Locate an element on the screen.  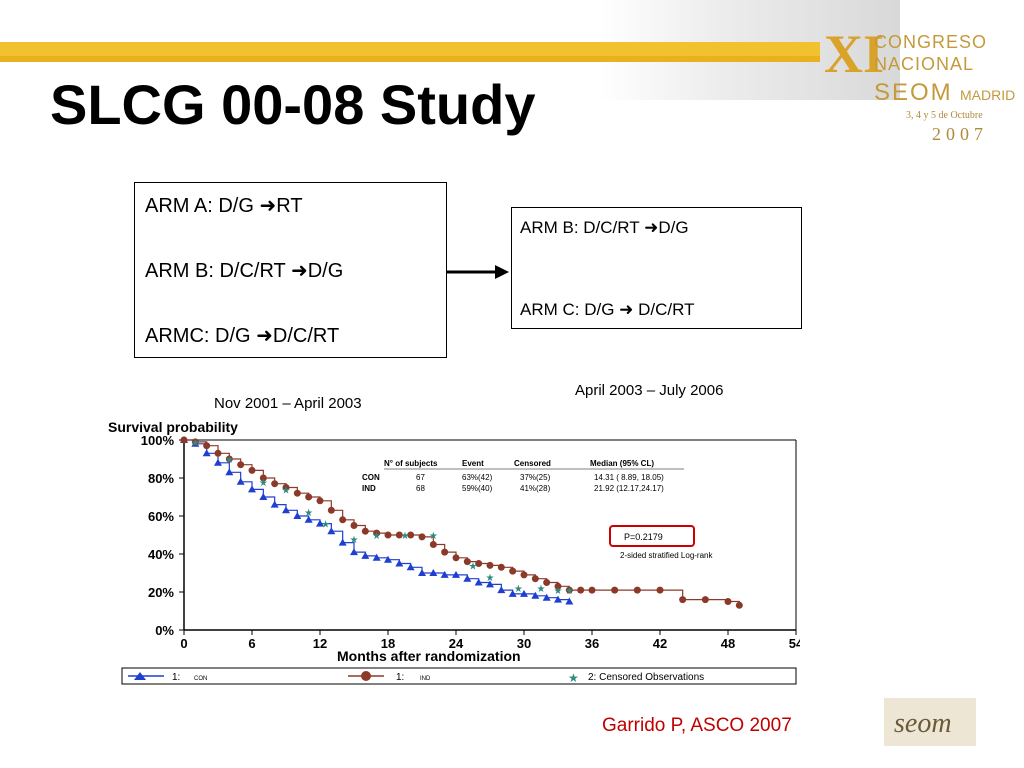
arm-c2-text-end: D/C/RT is located at coordinates (664, 309).